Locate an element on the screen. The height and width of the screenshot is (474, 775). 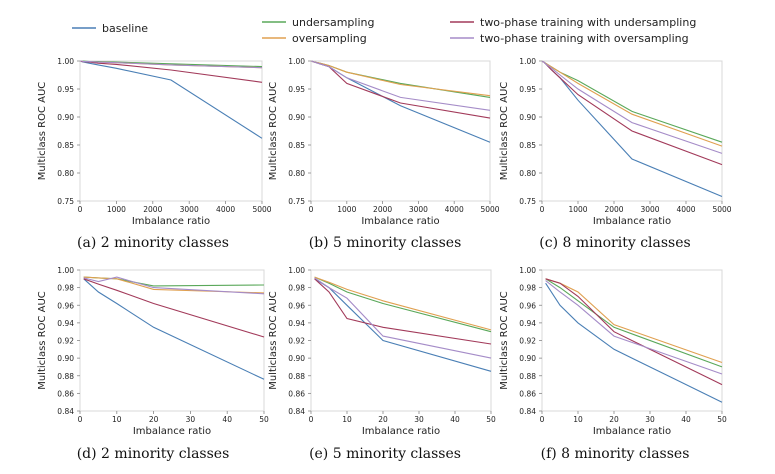
legend-item: two-phase training with oversampling is located at coordinates (569, 38).